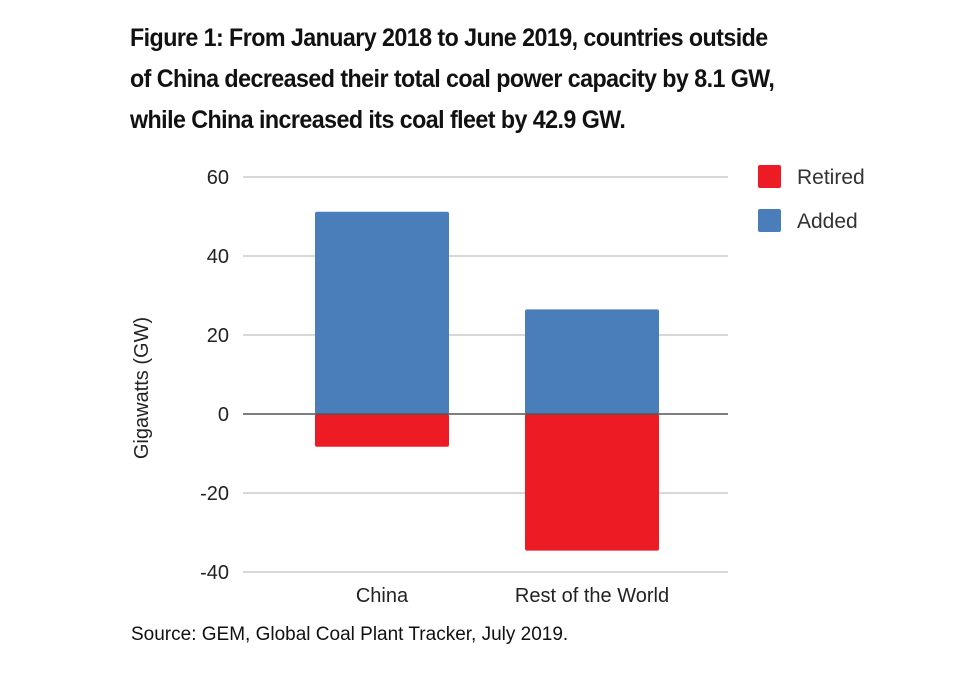 This screenshot has height=675, width=978. What do you see at coordinates (223, 415) in the screenshot?
I see `y-tick-label: 0` at bounding box center [223, 415].